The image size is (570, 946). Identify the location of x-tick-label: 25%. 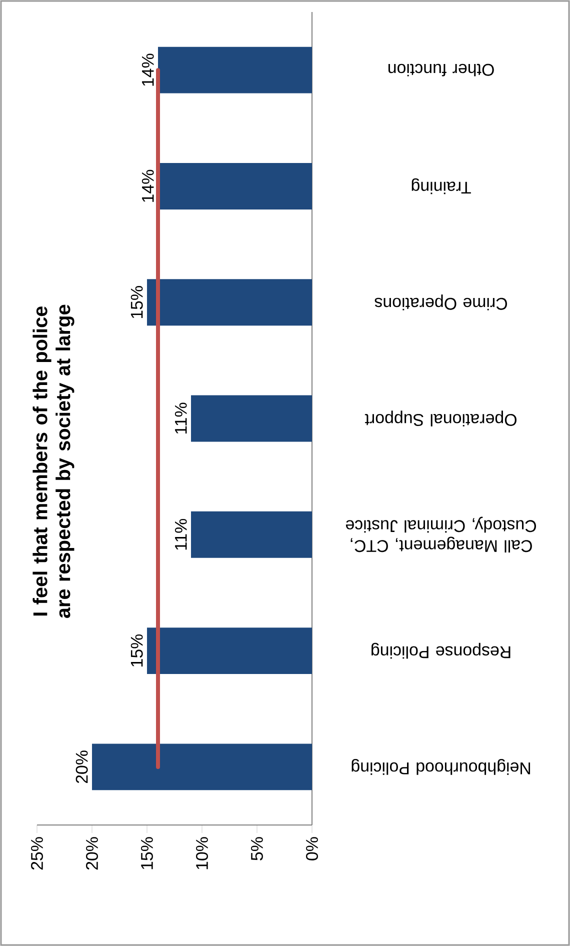
(37, 853).